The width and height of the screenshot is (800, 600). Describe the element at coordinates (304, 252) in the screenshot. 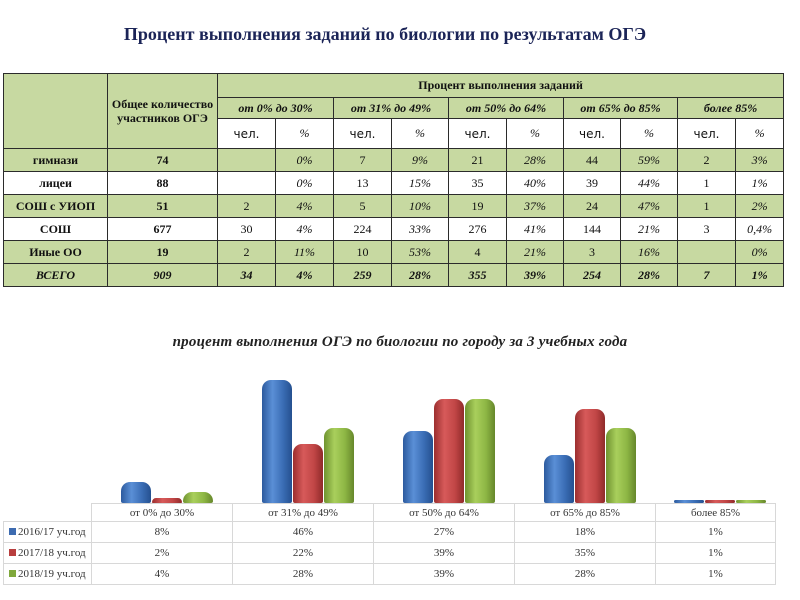

I see `cell-percent: 11%` at that location.